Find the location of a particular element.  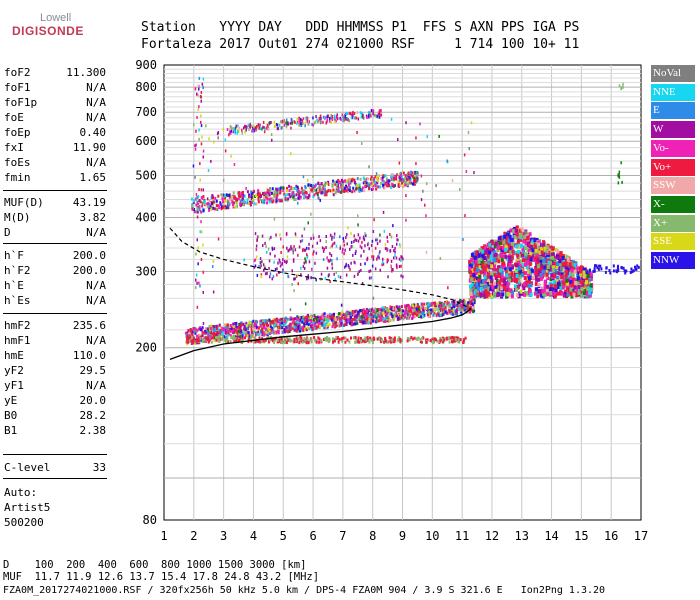

param-separator is located at coordinates (55, 478).